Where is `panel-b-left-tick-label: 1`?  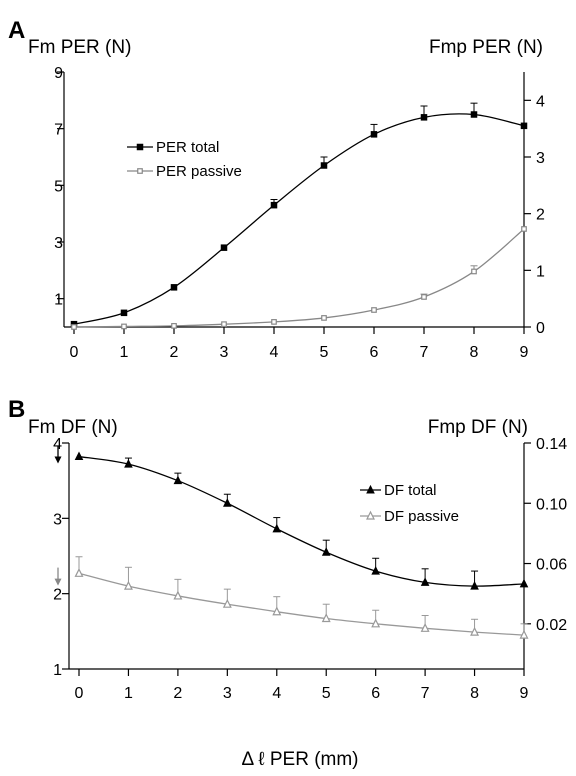 panel-b-left-tick-label: 1 is located at coordinates (57, 670).